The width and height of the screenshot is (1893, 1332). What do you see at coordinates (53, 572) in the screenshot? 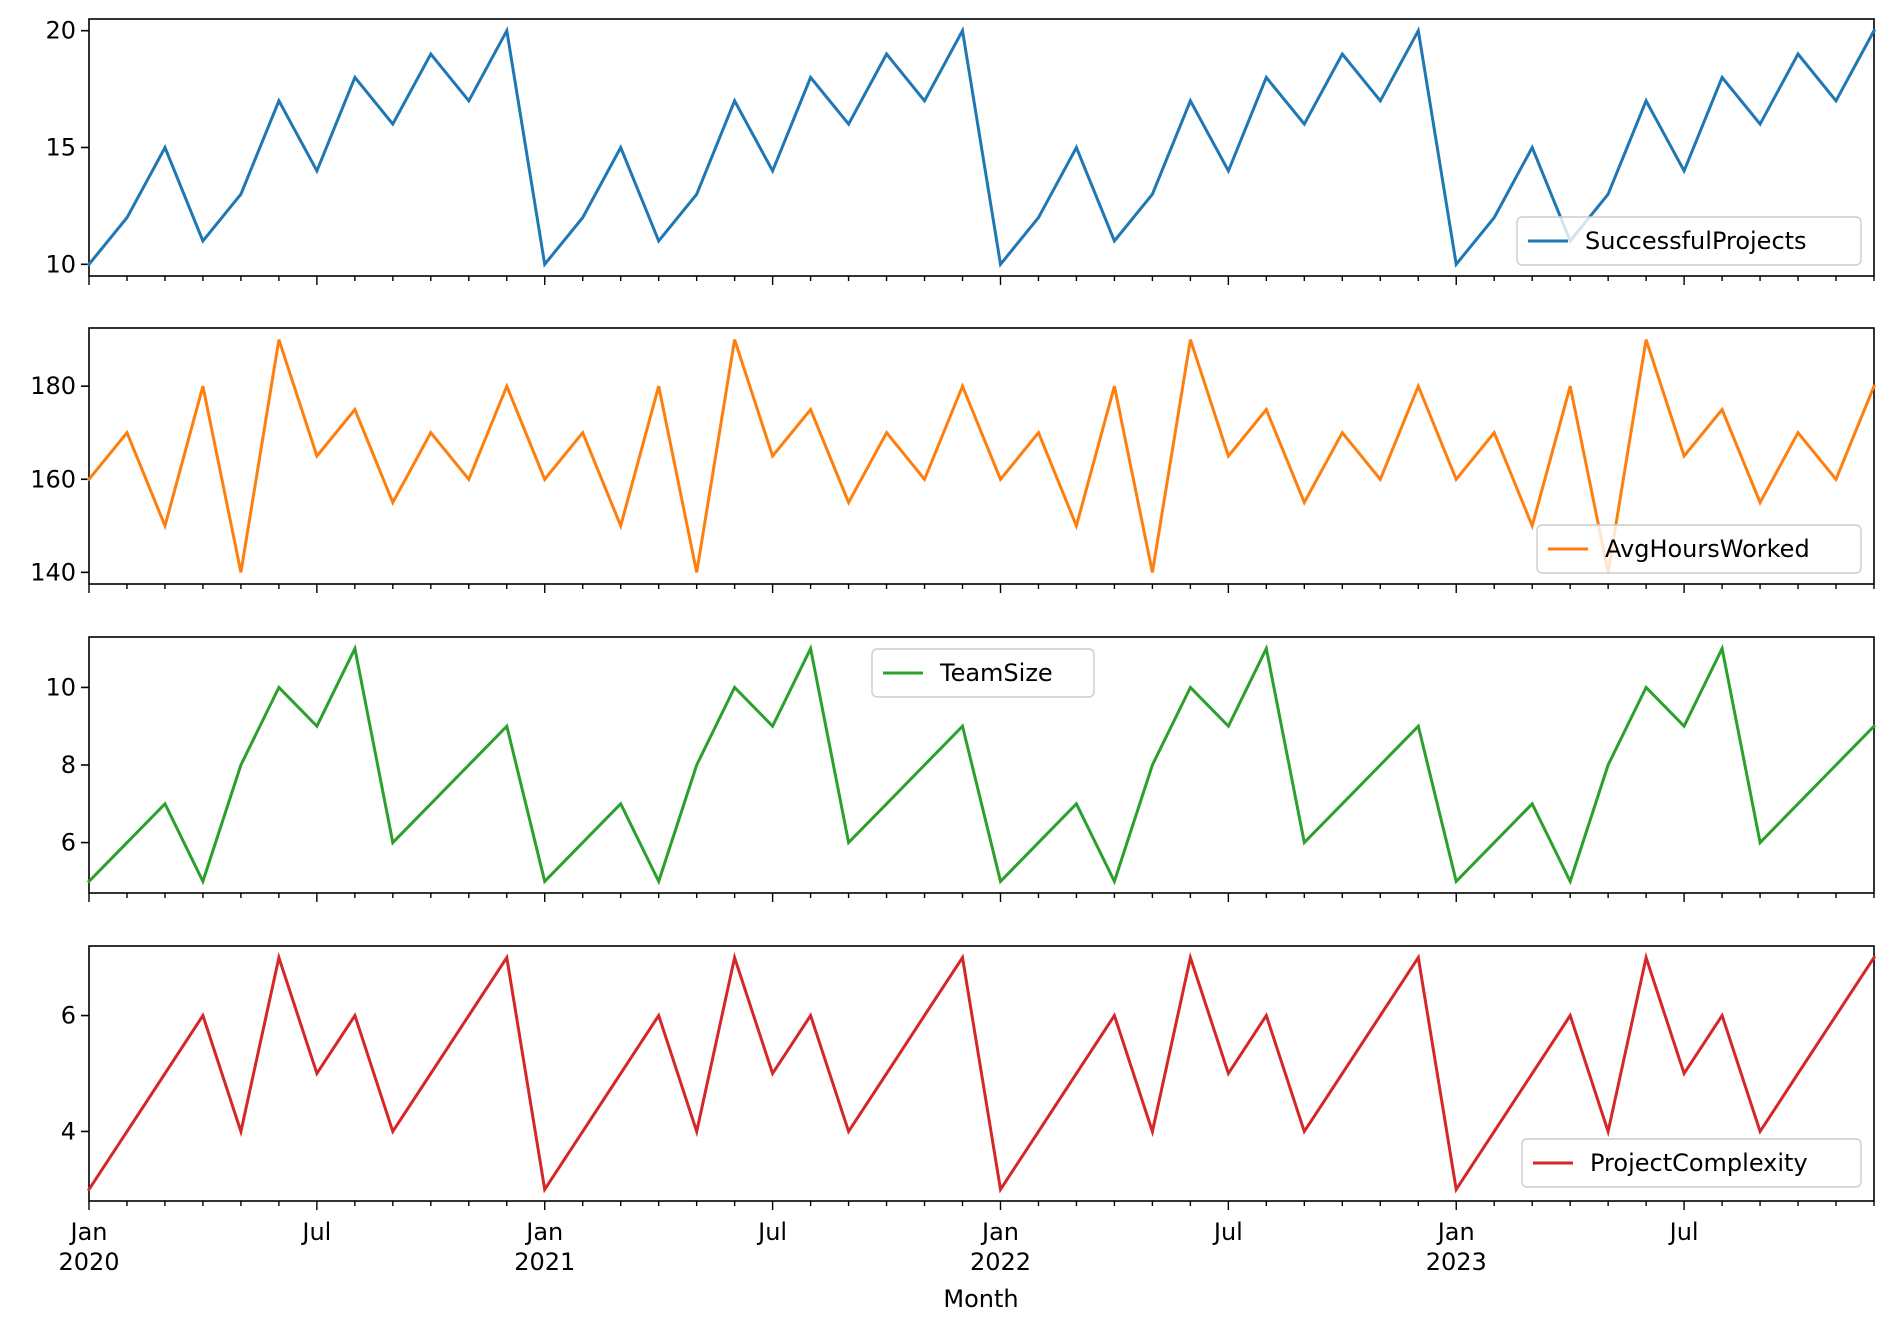
I see `y-tick-label: 140` at bounding box center [53, 572].